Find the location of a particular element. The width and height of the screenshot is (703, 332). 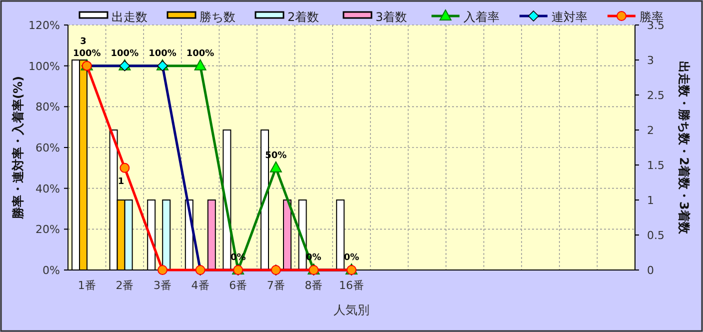

x-tick-label: 1番 is located at coordinates (87, 285).